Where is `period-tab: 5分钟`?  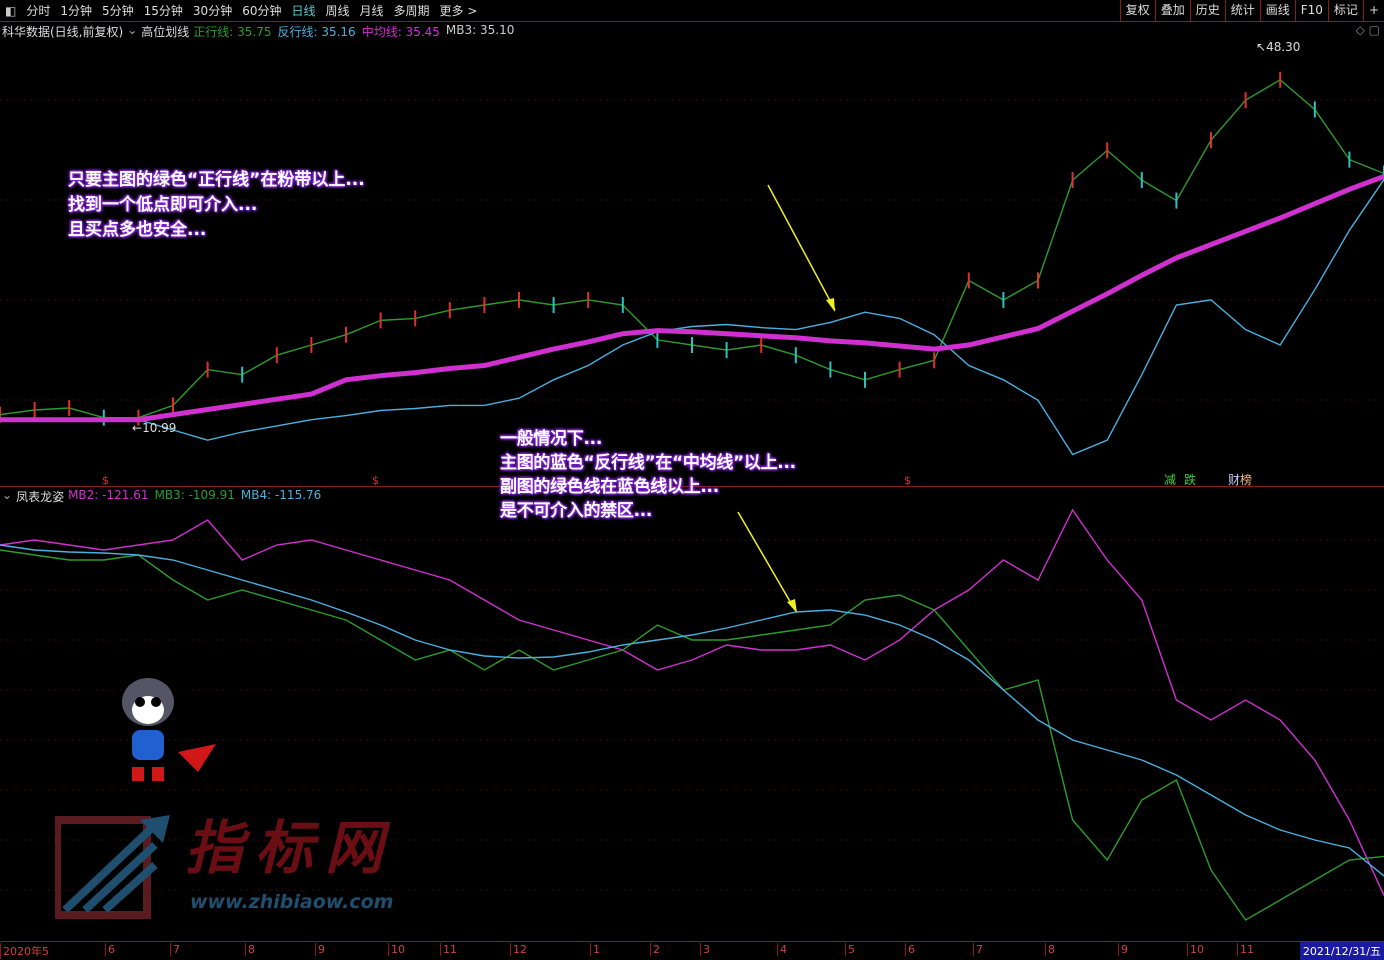 period-tab: 5分钟 is located at coordinates (118, 11).